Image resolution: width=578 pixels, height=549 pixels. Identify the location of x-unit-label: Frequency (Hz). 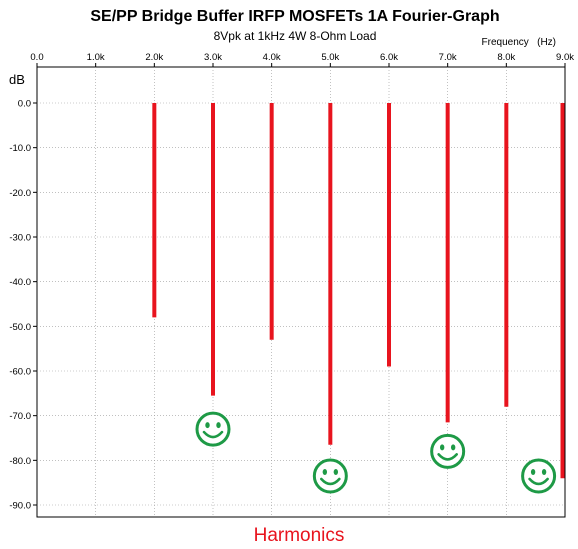
(519, 42).